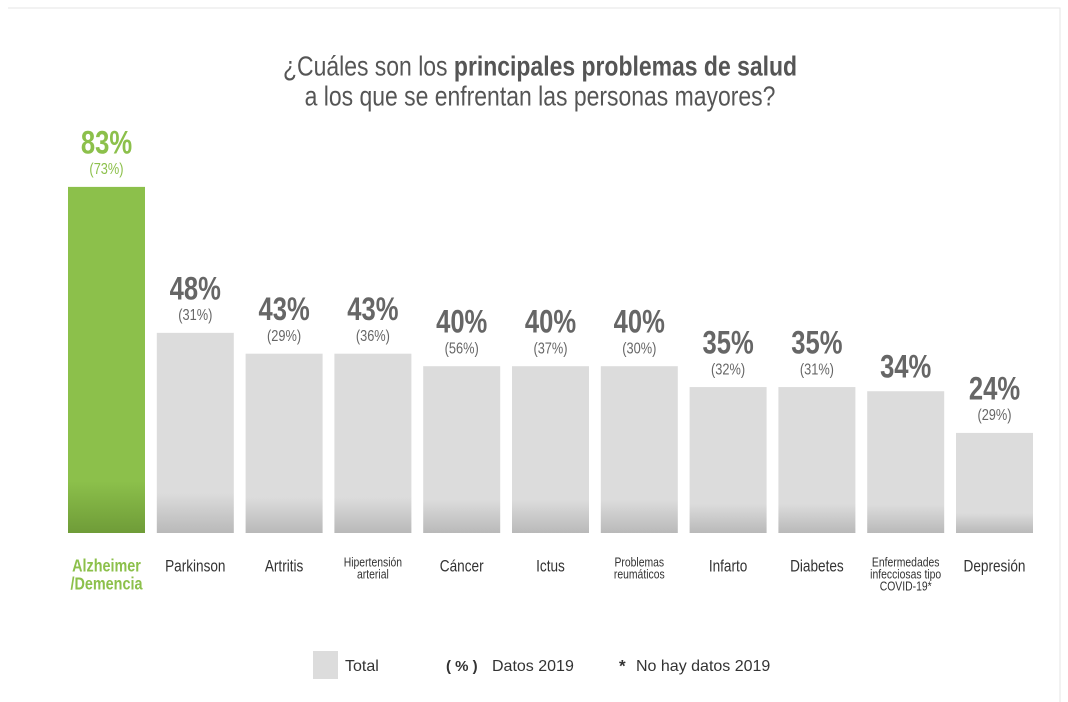  I want to click on x-tick-label-line: Infarto, so click(728, 566).